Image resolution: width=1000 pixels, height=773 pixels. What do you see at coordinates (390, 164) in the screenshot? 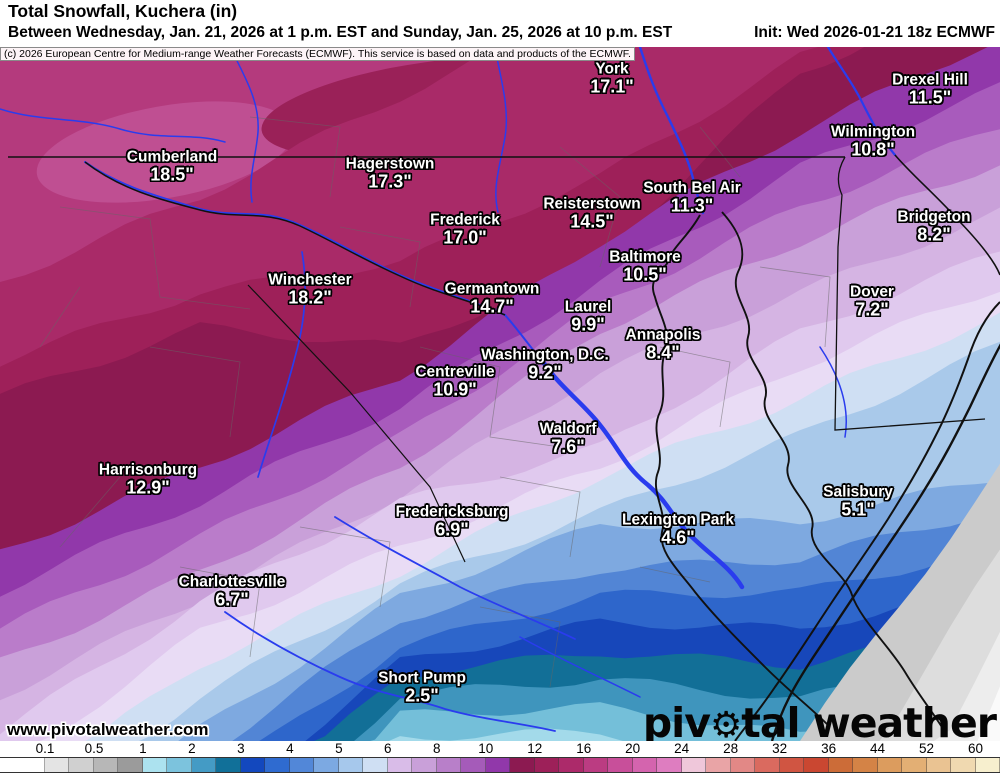
I see `city-name: Hagerstown` at bounding box center [390, 164].